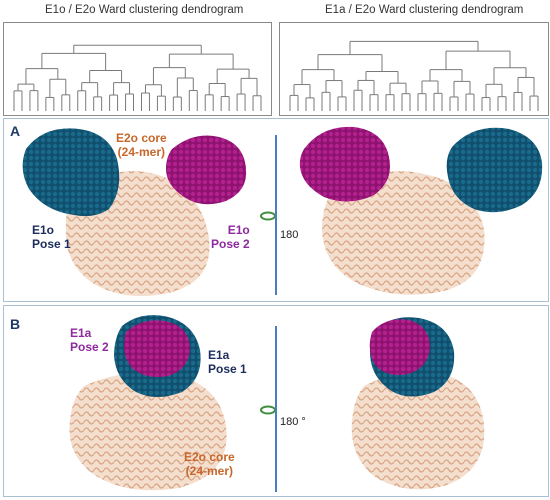 This screenshot has height=500, width=550. Describe the element at coordinates (268, 410) in the screenshot. I see `rotation-arrow-icon-b` at that location.